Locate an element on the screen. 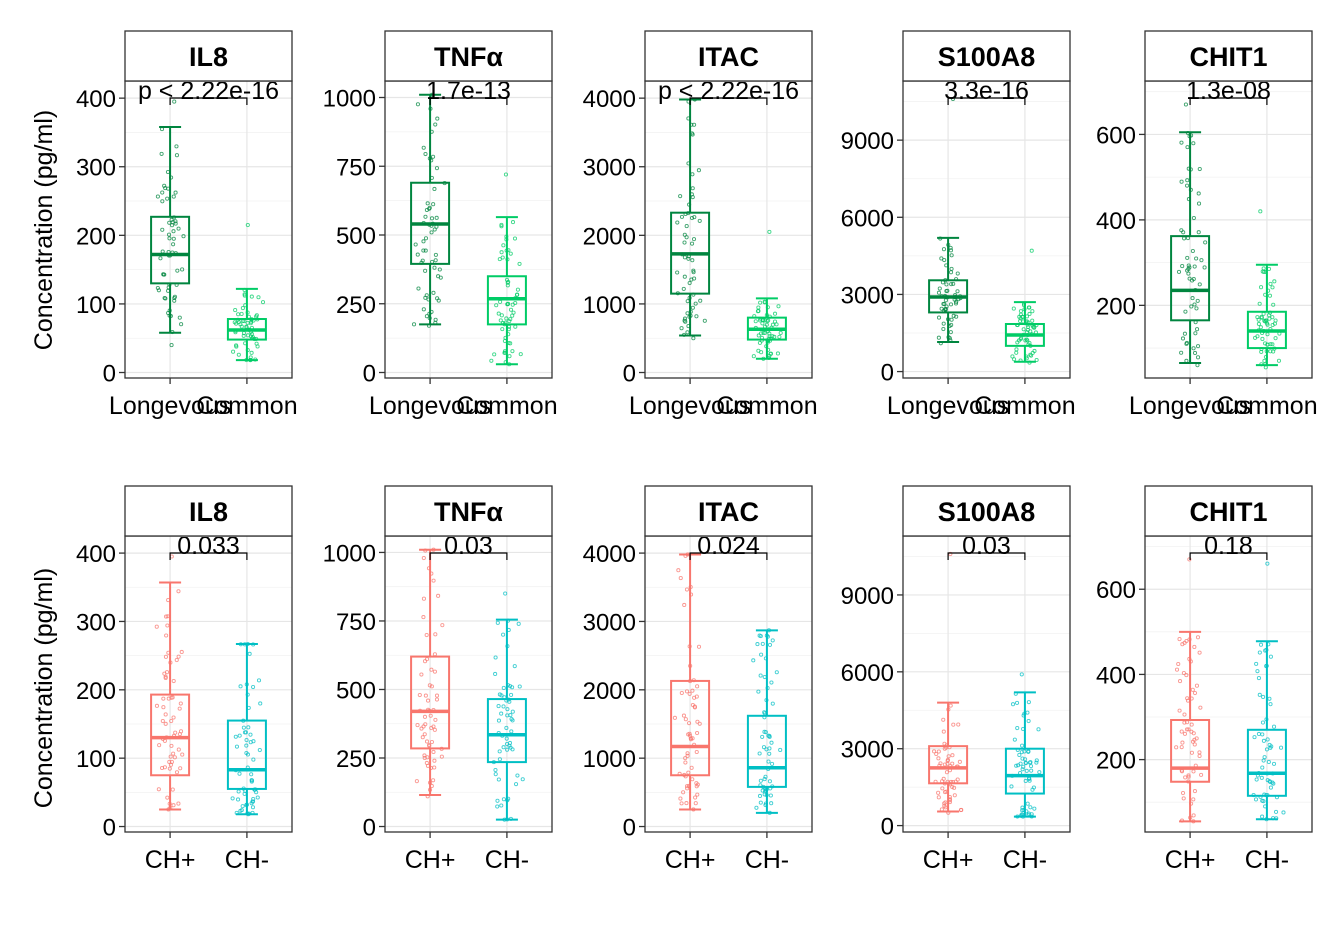  x-tick-label: Longevous is located at coordinates (170, 406).